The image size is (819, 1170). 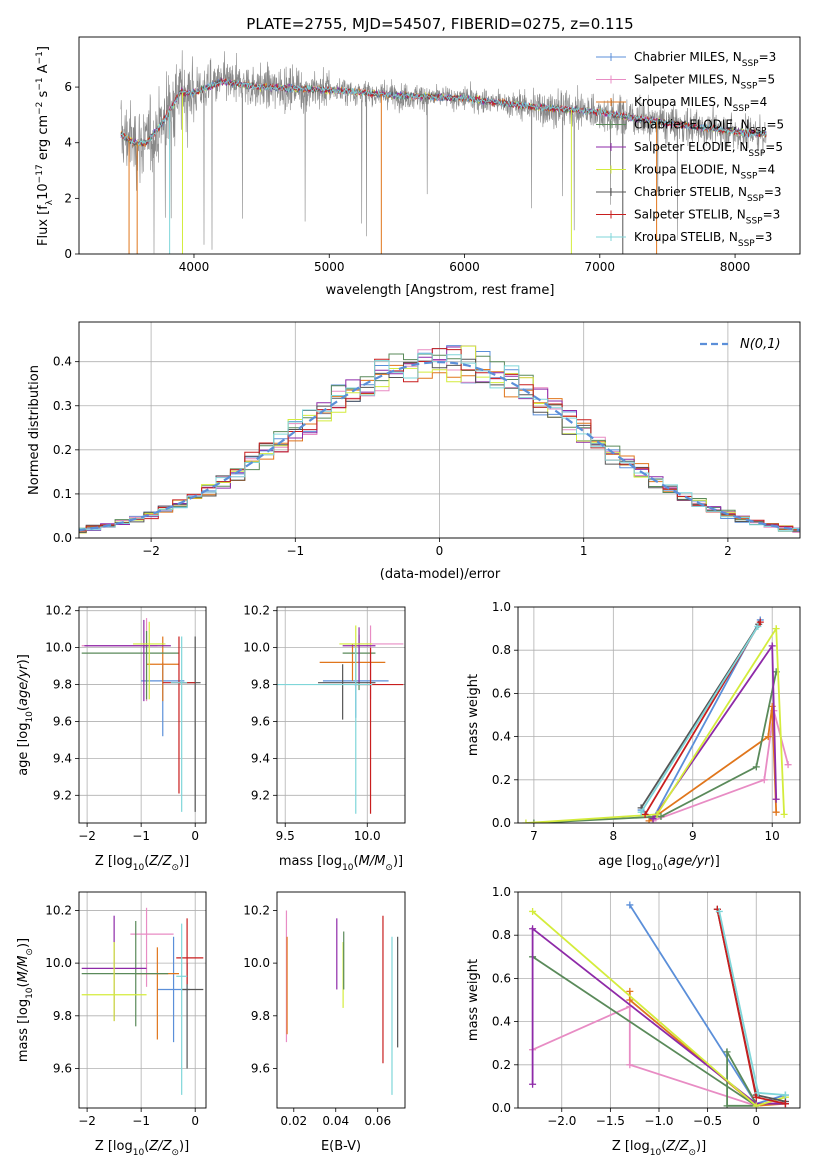 What do you see at coordinates (68, 198) in the screenshot?
I see `y-tick-label: 2` at bounding box center [68, 198].